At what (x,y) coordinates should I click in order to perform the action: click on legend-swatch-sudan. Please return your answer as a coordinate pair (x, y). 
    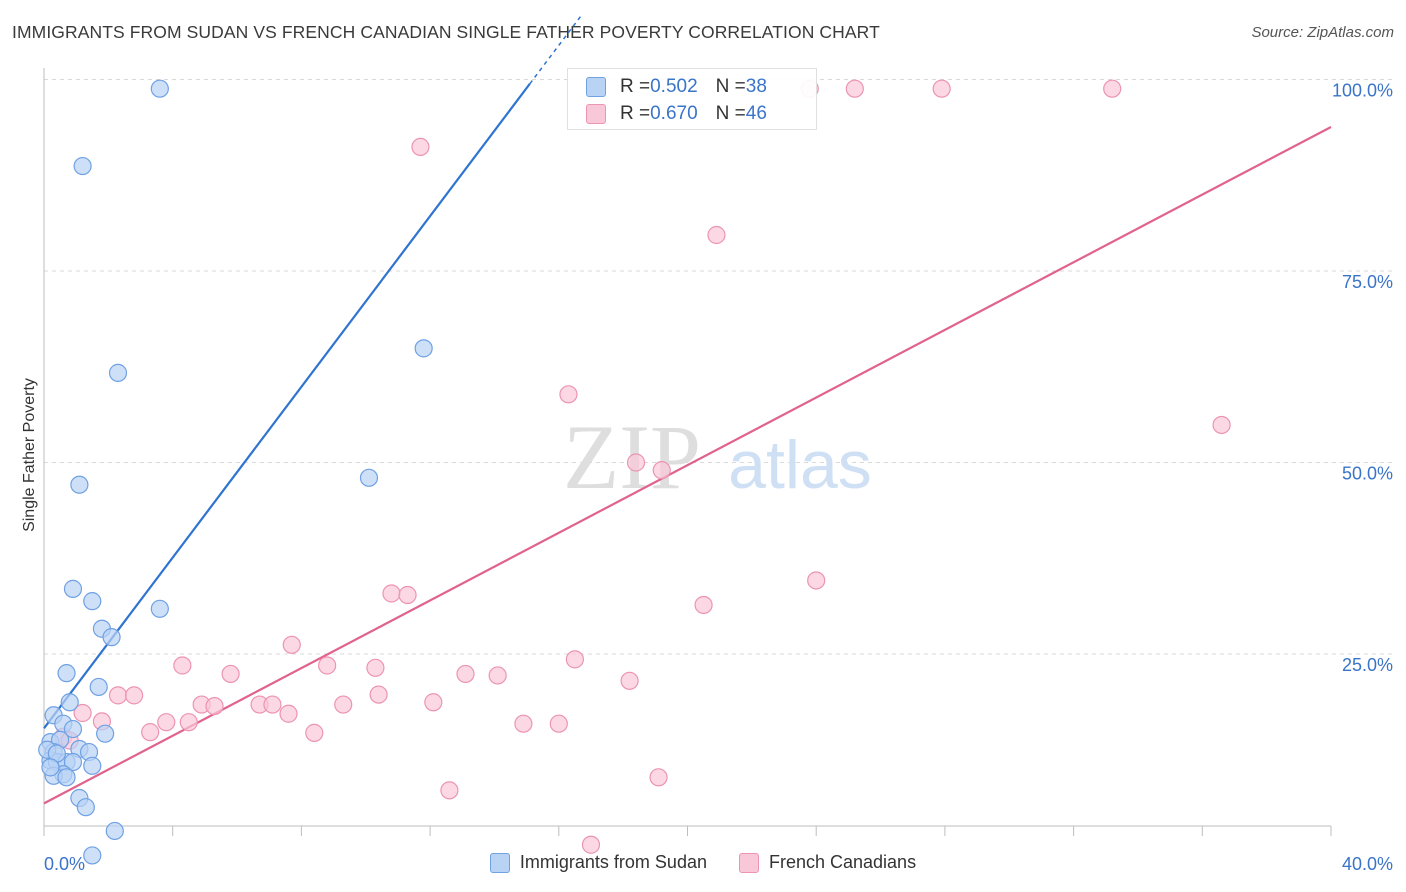
    Looking at the image, I should click on (499, 862).